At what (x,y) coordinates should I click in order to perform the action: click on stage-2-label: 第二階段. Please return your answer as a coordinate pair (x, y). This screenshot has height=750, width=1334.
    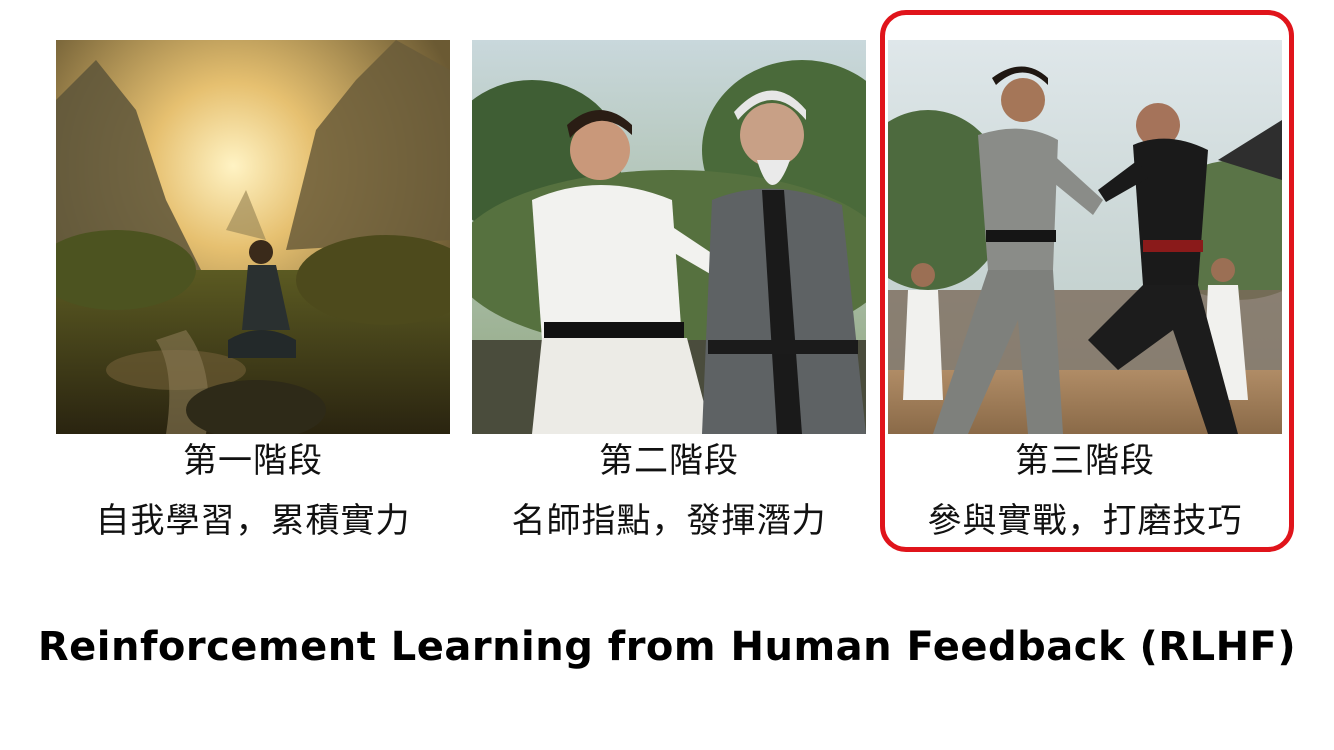
    Looking at the image, I should click on (669, 461).